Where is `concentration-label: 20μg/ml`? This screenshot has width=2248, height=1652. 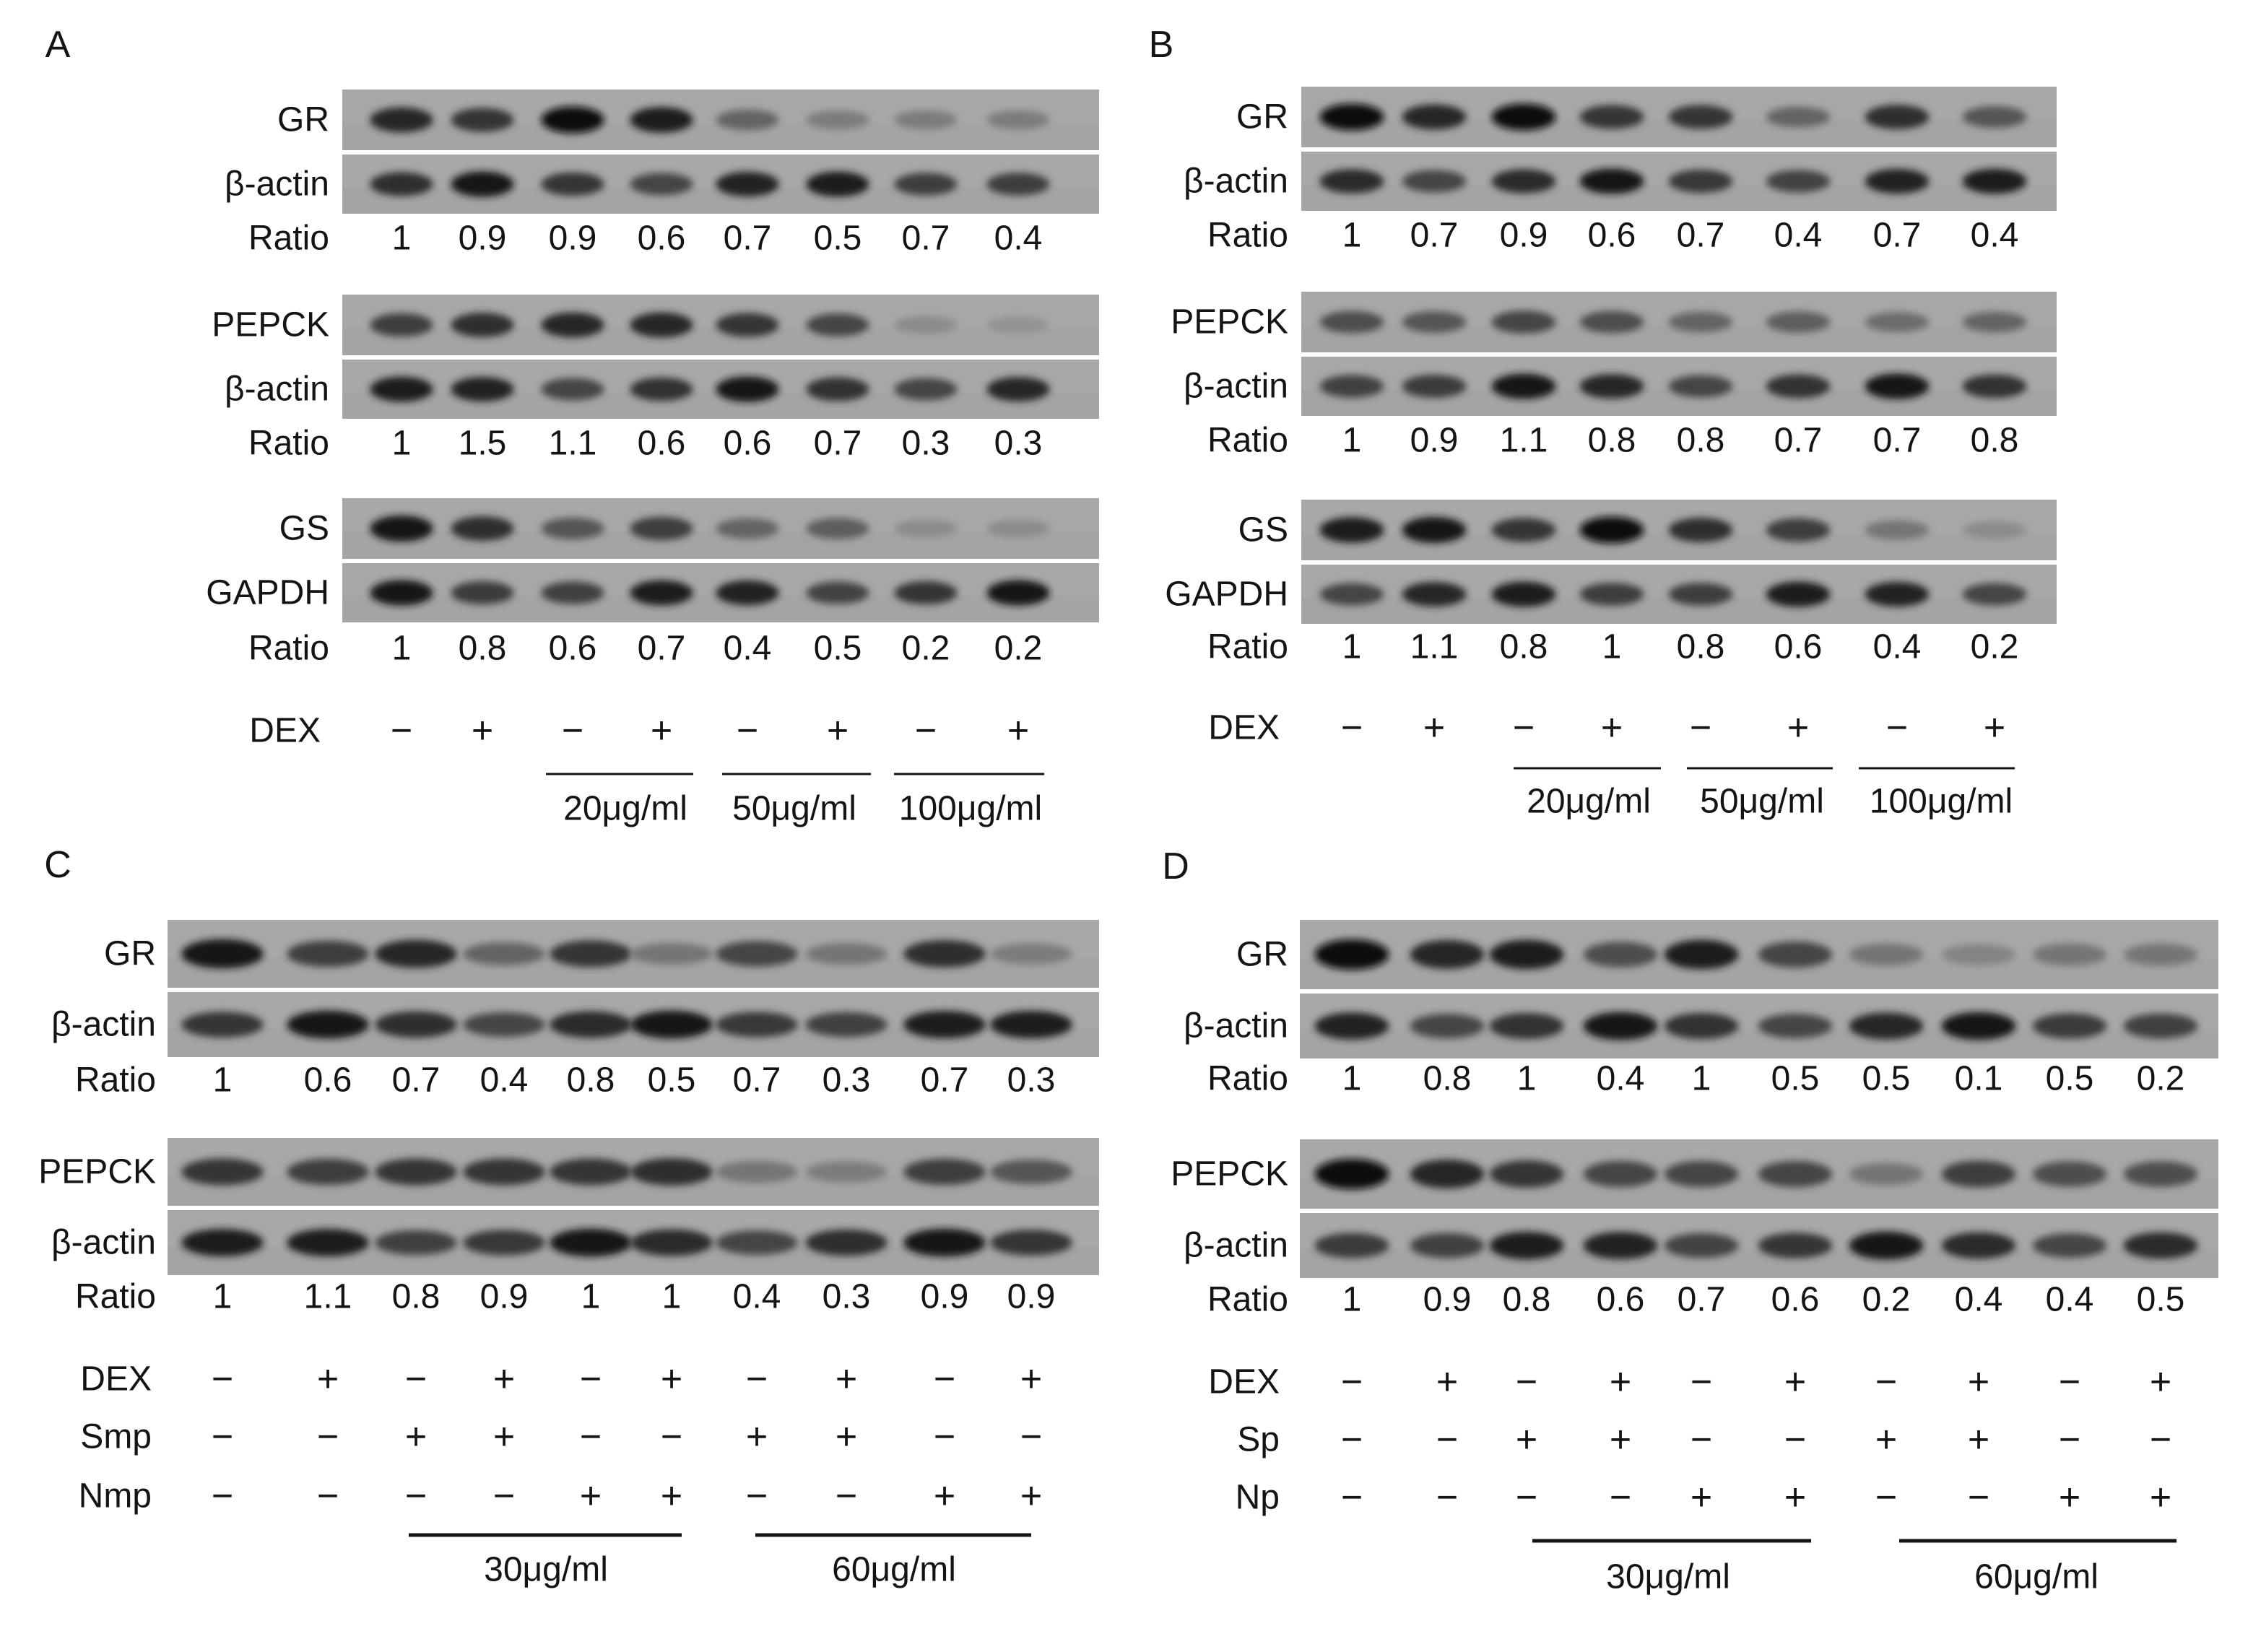 concentration-label: 20μg/ml is located at coordinates (625, 809).